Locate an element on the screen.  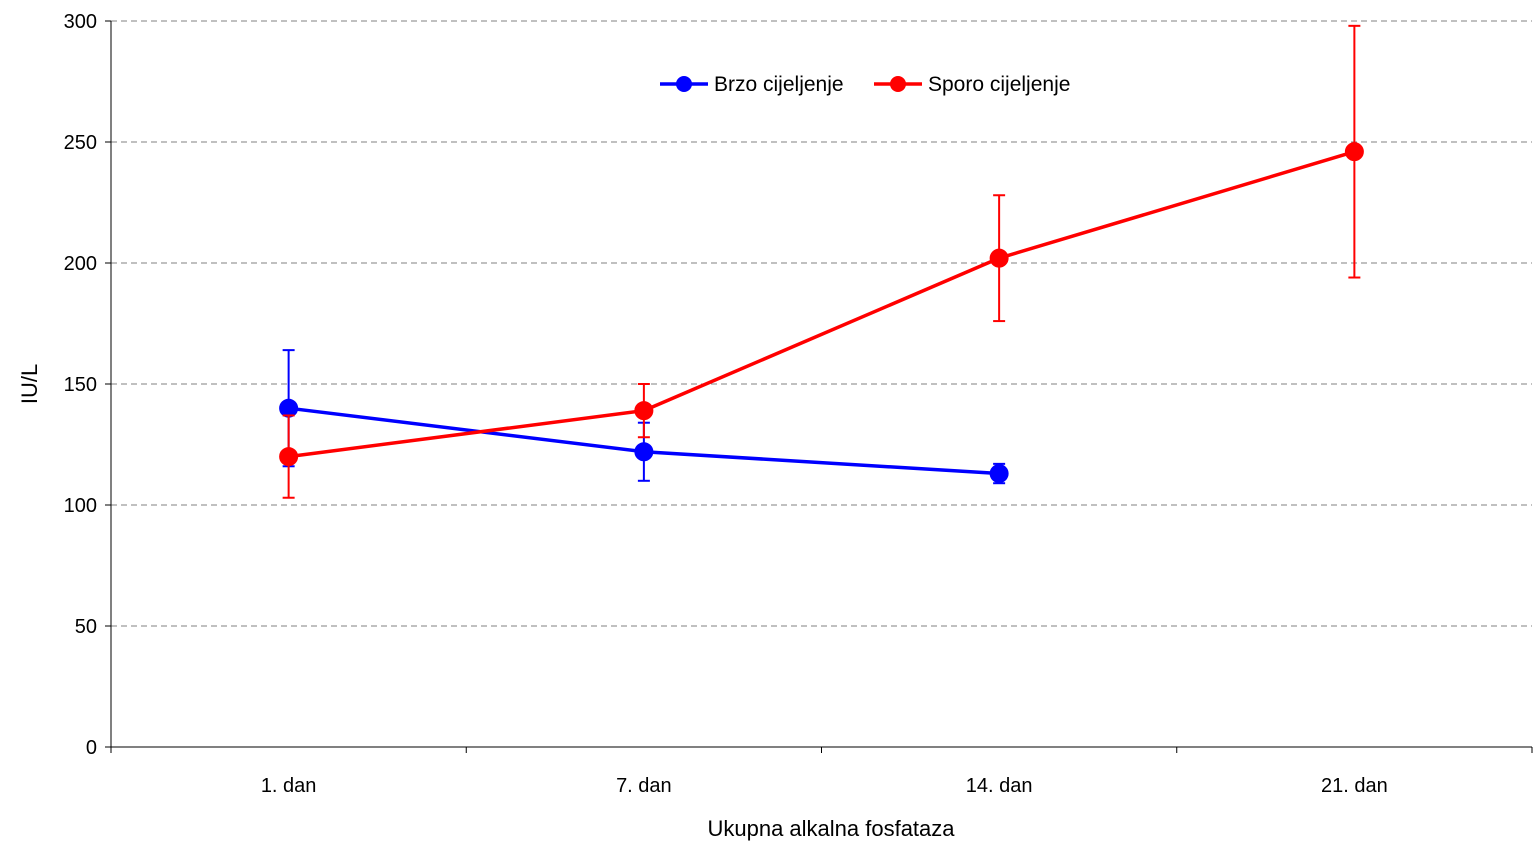
legend-item-1: Brzo cijeljenje is located at coordinates (752, 84).